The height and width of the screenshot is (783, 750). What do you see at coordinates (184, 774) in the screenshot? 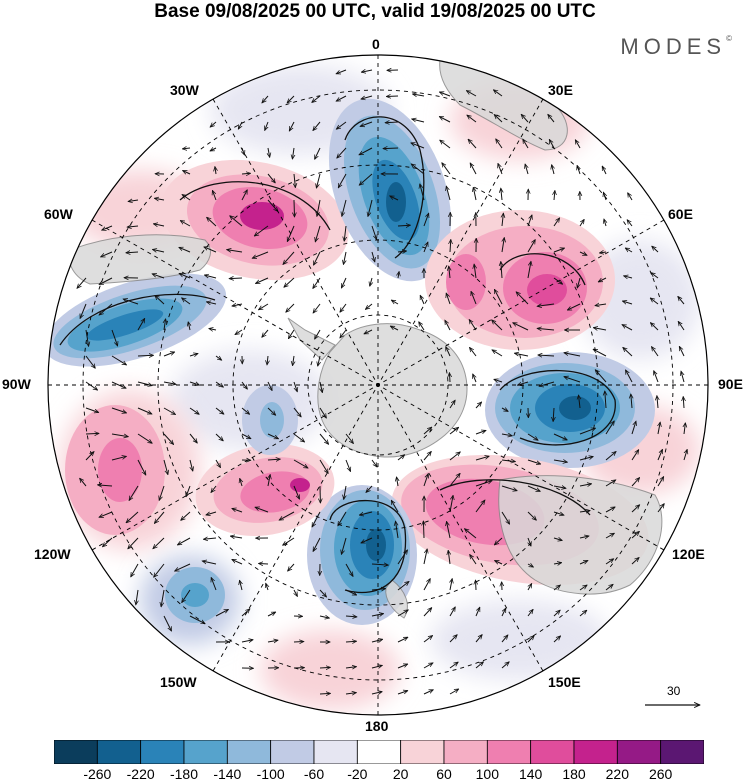
I see `colorbar-tick-label: -180` at bounding box center [184, 774].